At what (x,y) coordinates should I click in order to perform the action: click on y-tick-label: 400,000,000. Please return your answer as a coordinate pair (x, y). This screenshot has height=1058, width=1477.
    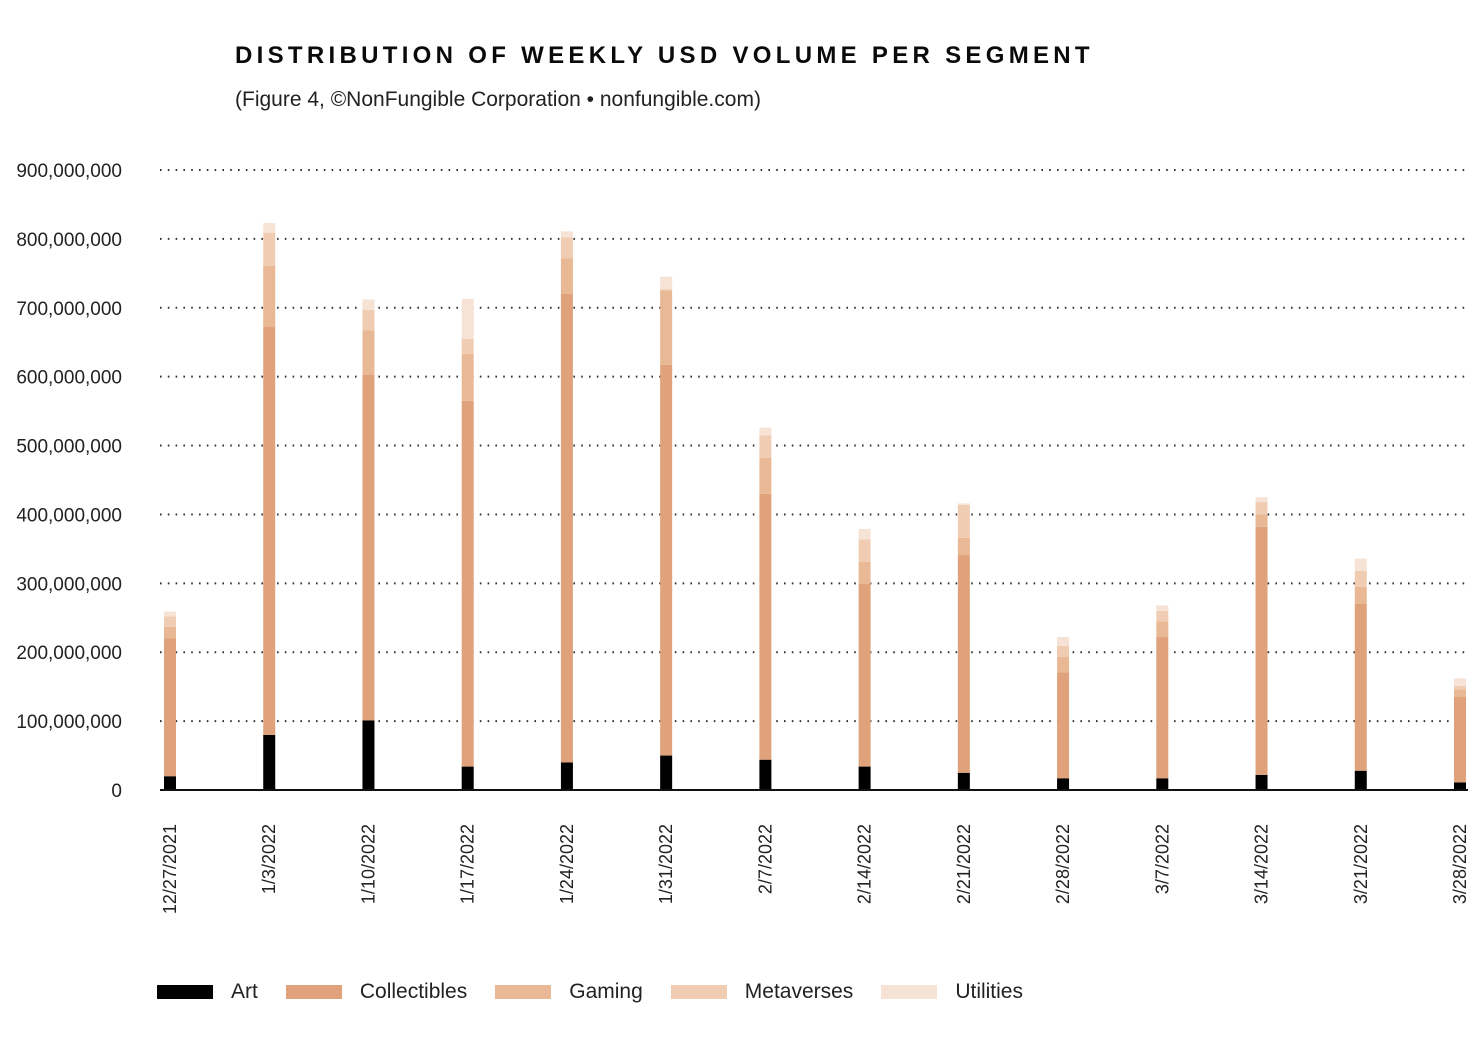
    Looking at the image, I should click on (69, 515).